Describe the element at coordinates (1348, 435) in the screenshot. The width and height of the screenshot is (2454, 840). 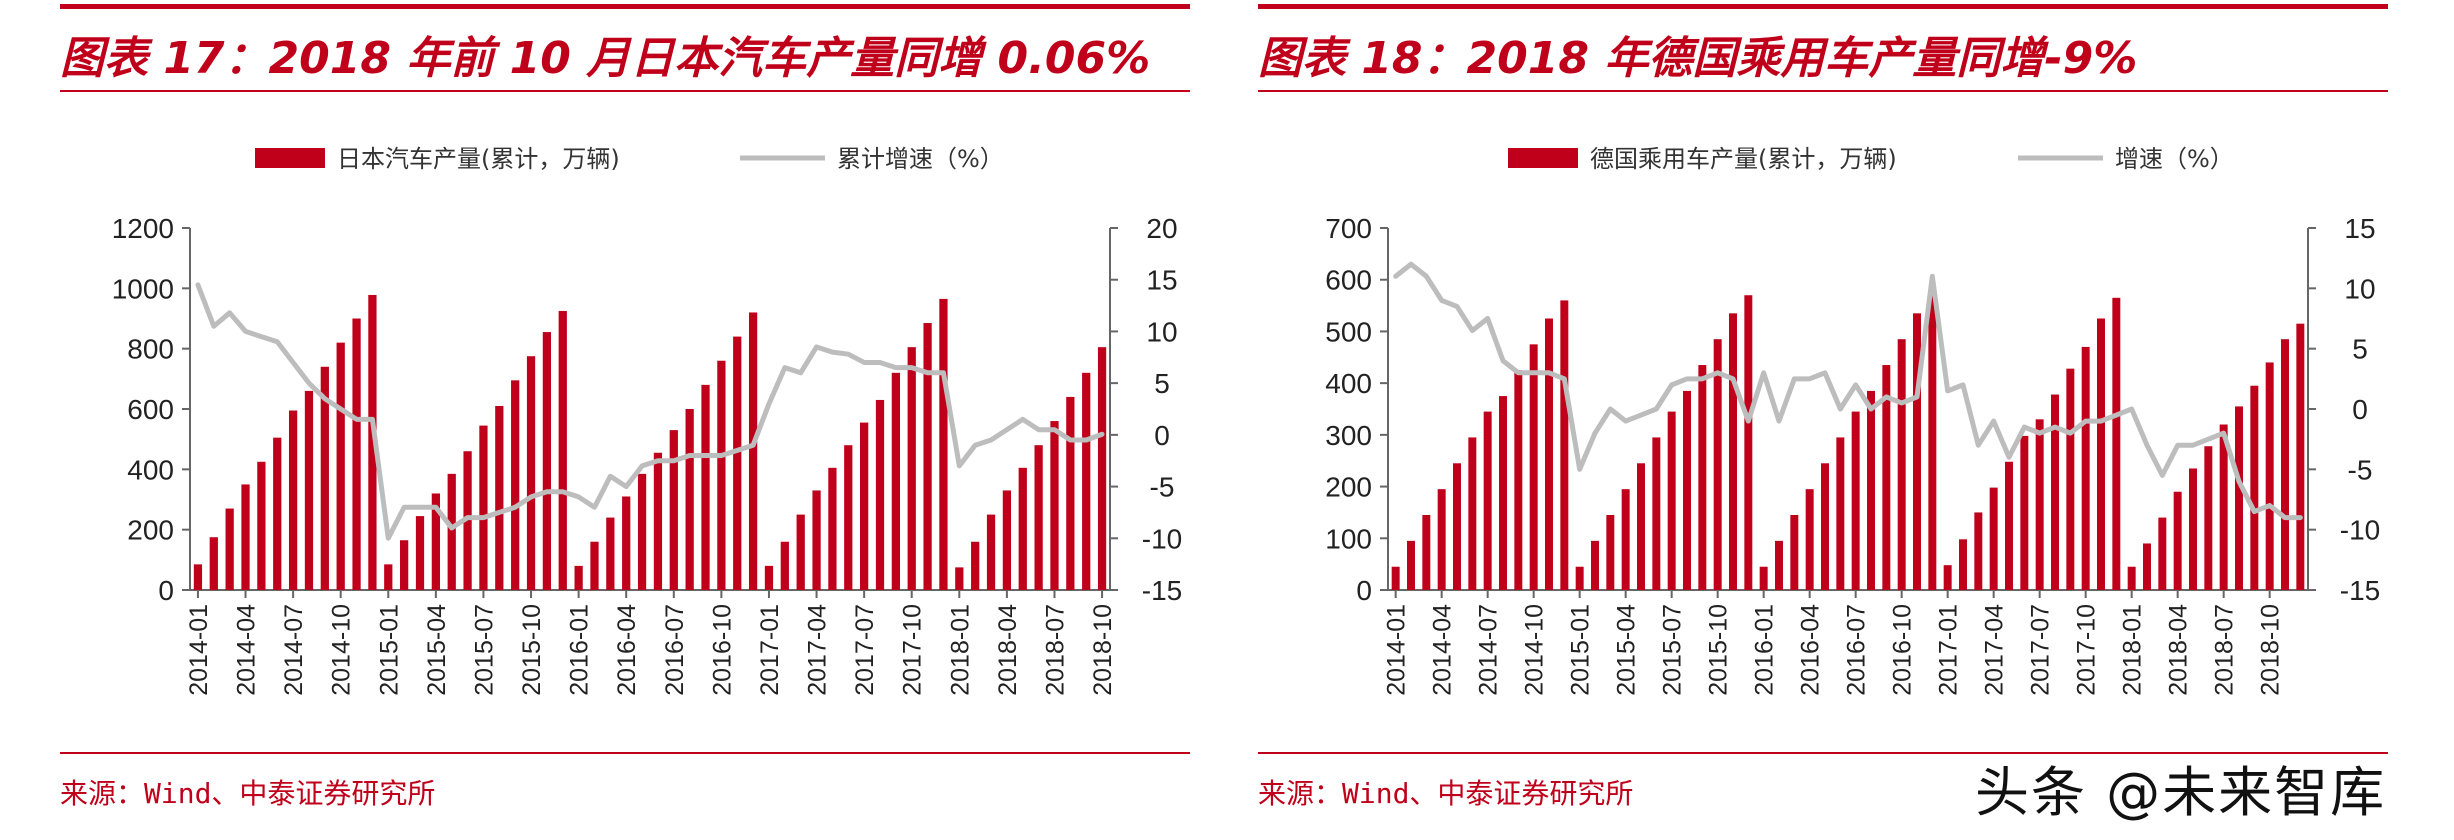
I see `left-axis-tick-label: 300` at that location.